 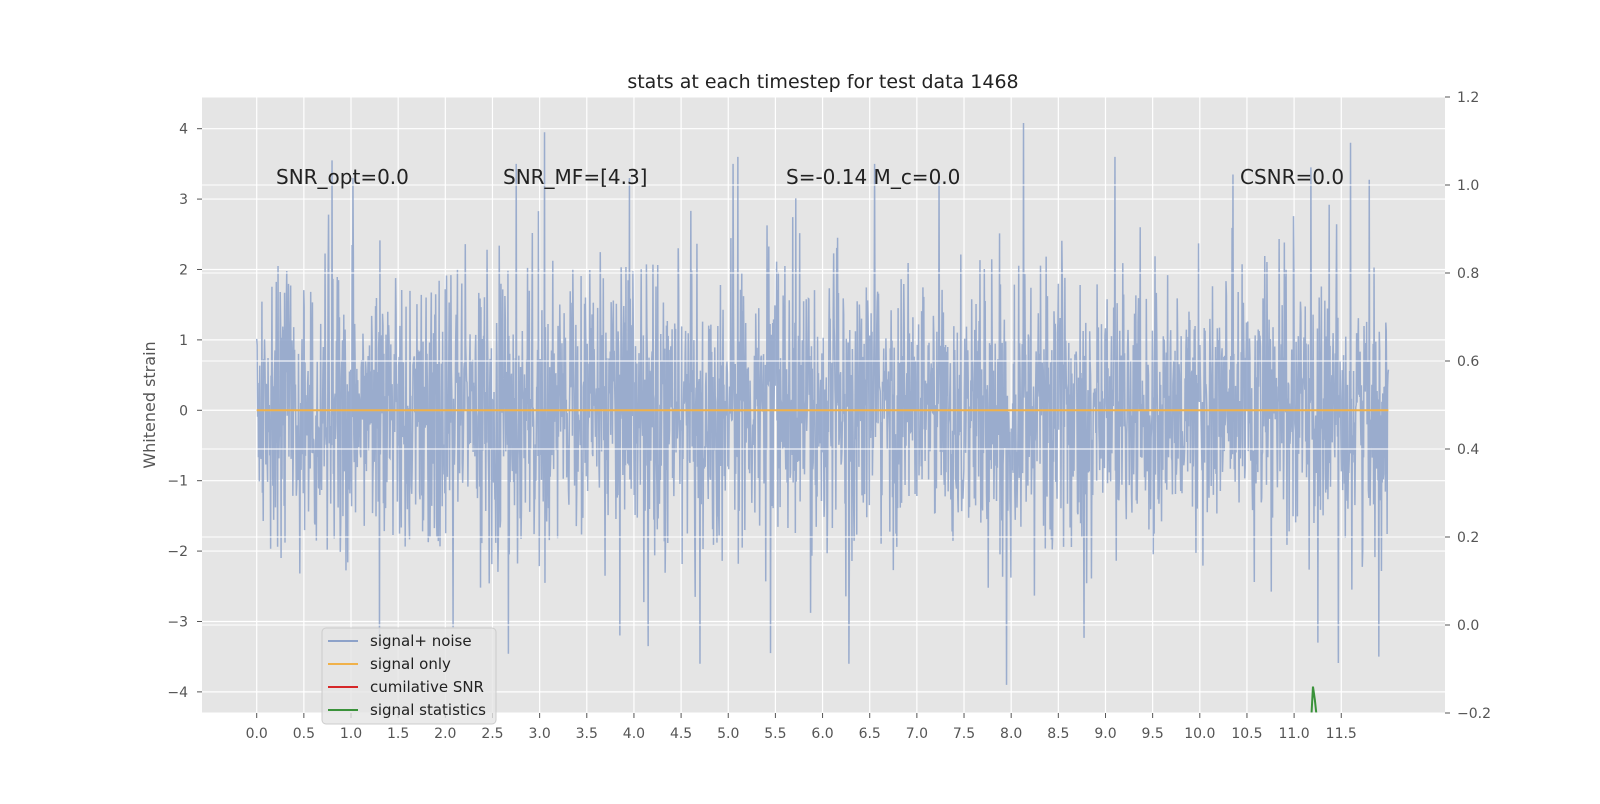 I want to click on x-tick-label: 3.0, so click(x=539, y=734).